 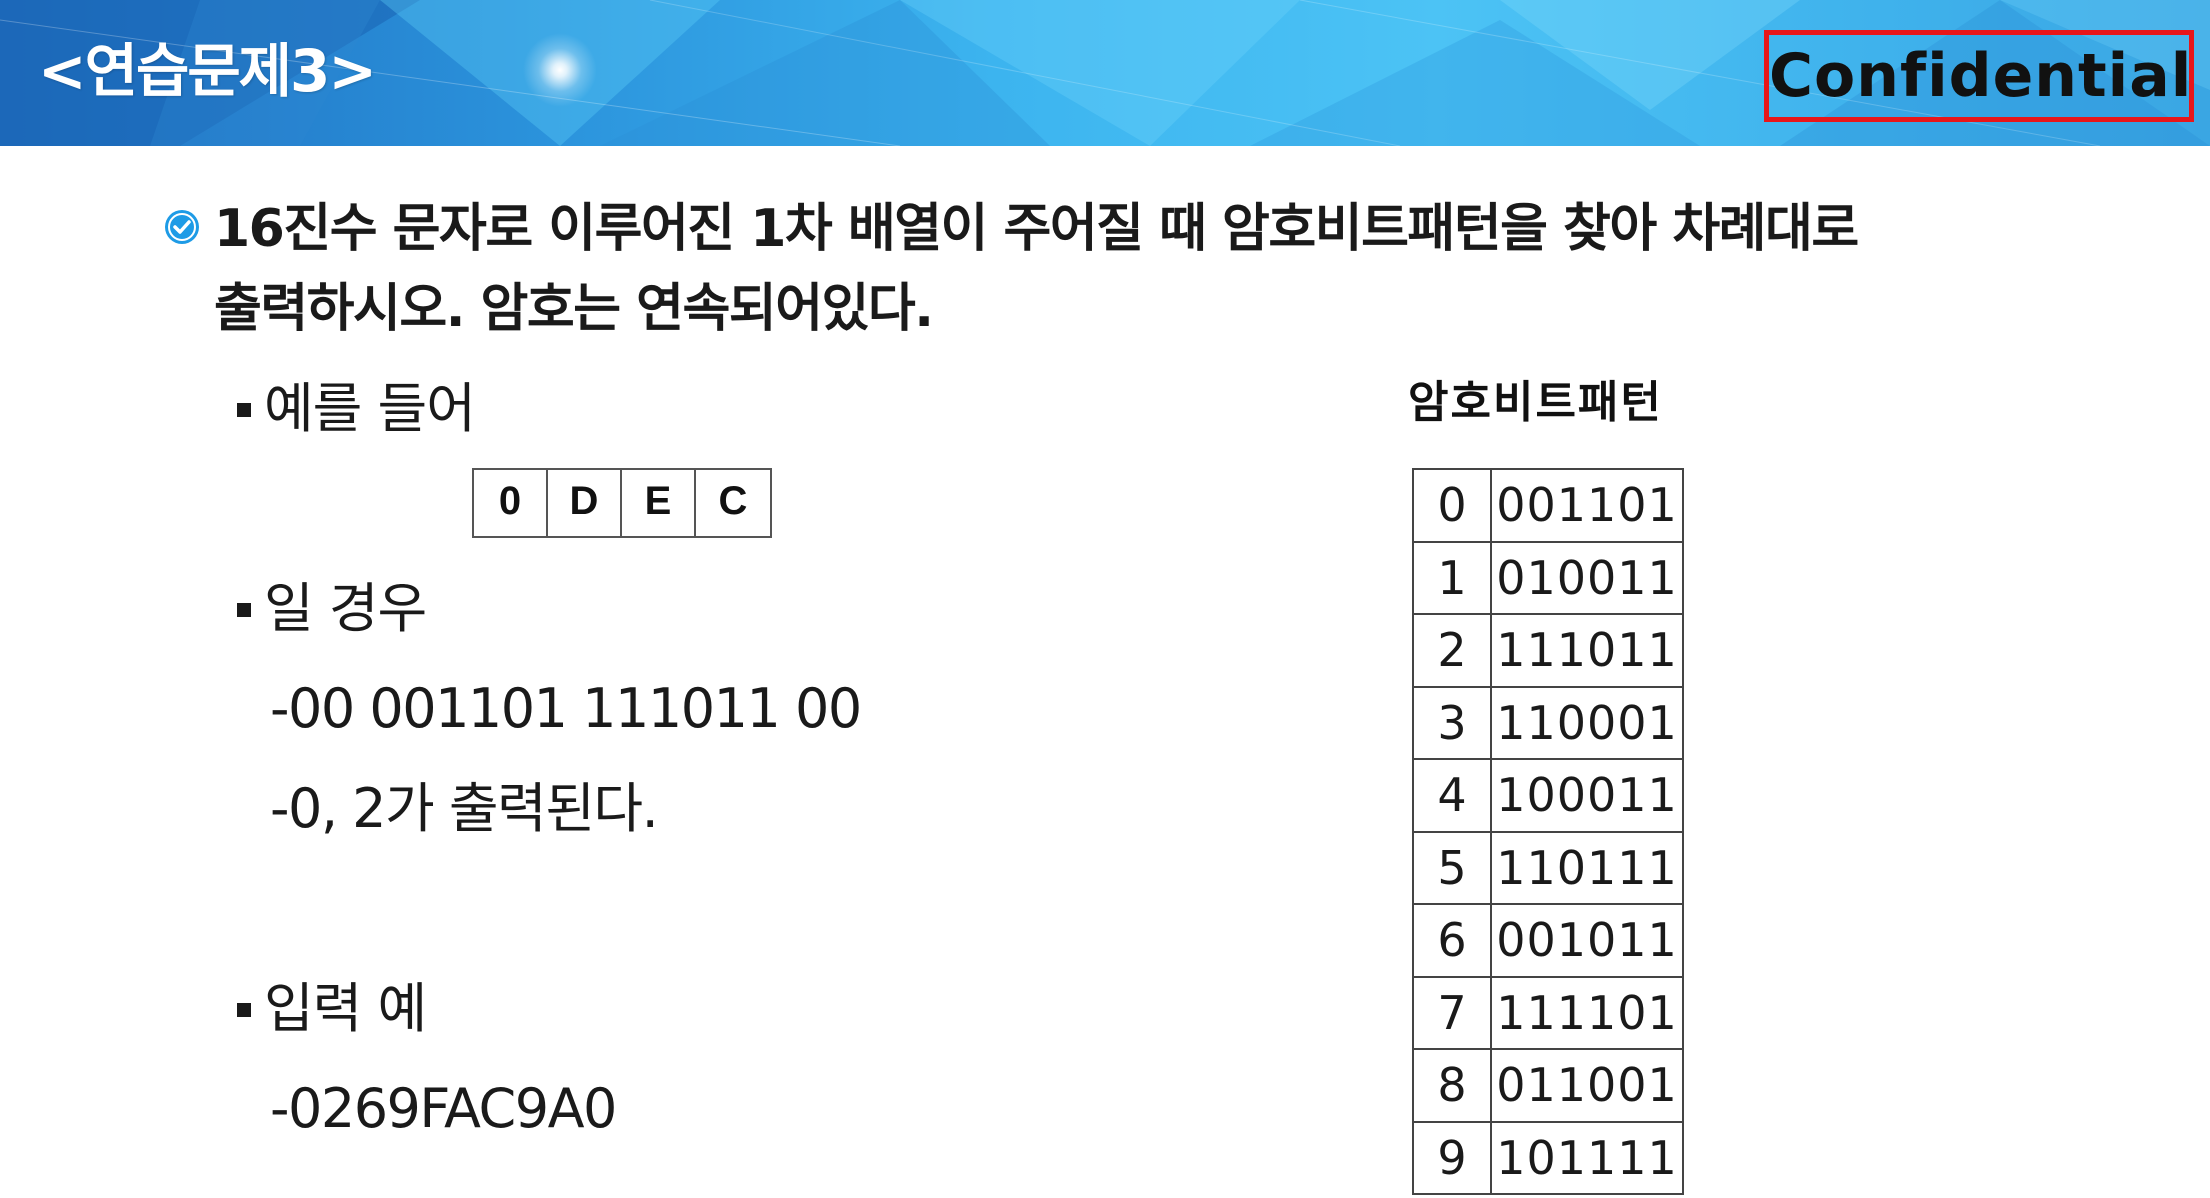 I want to click on digit-cell: 3, so click(x=1452, y=722).